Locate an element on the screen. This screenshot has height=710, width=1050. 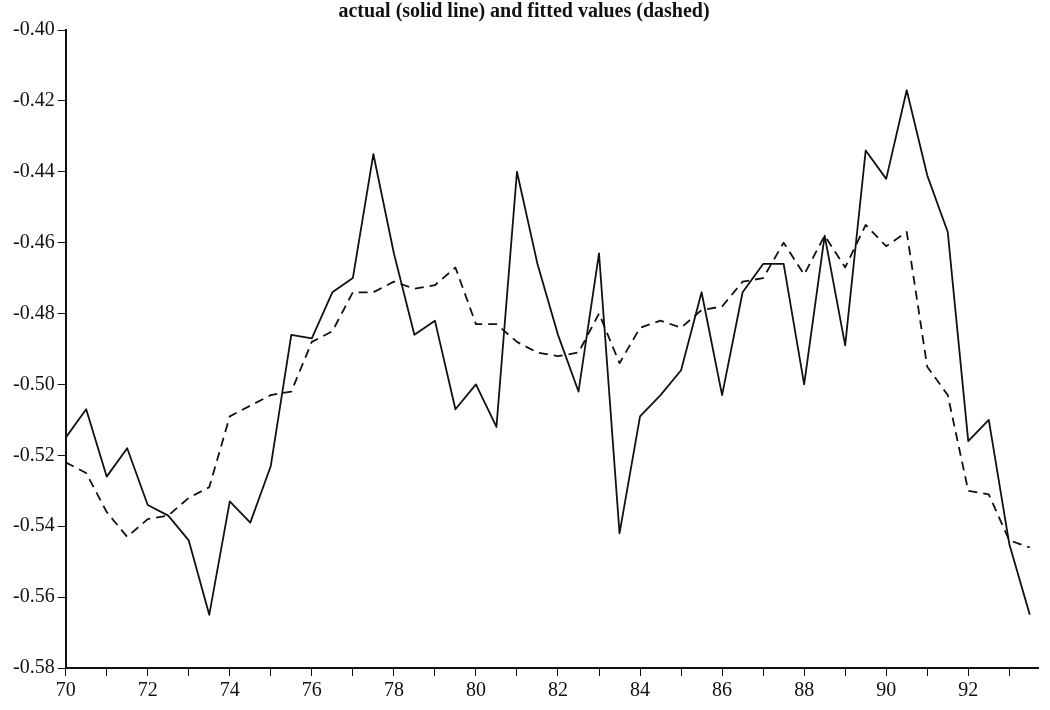
y-tick-label: -0.46 is located at coordinates (33, 240).